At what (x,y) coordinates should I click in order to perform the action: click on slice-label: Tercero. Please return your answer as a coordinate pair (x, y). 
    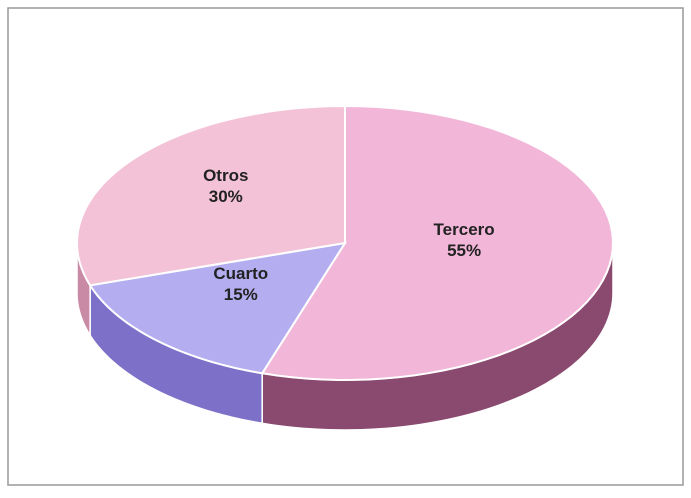
    Looking at the image, I should click on (464, 229).